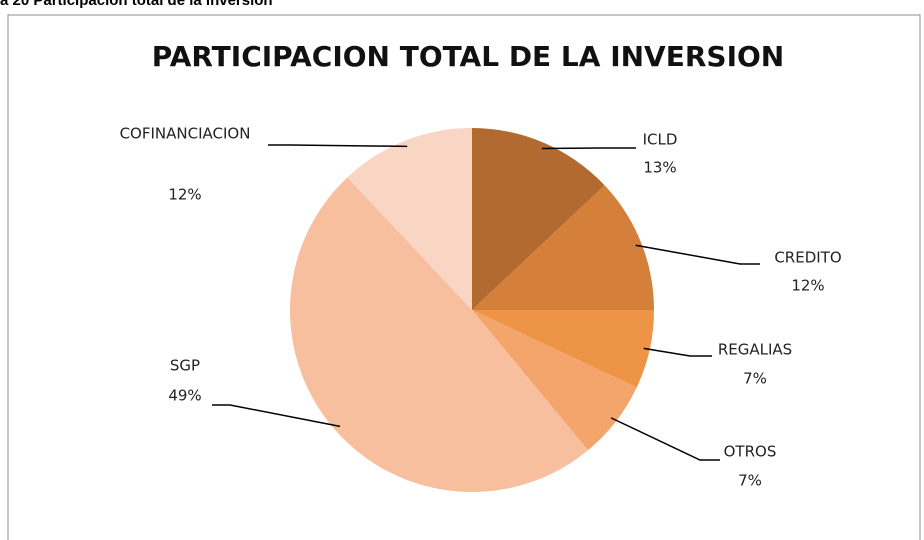 The image size is (924, 540). I want to click on caption: a 20 Participación total de la inversión, so click(136, 4).